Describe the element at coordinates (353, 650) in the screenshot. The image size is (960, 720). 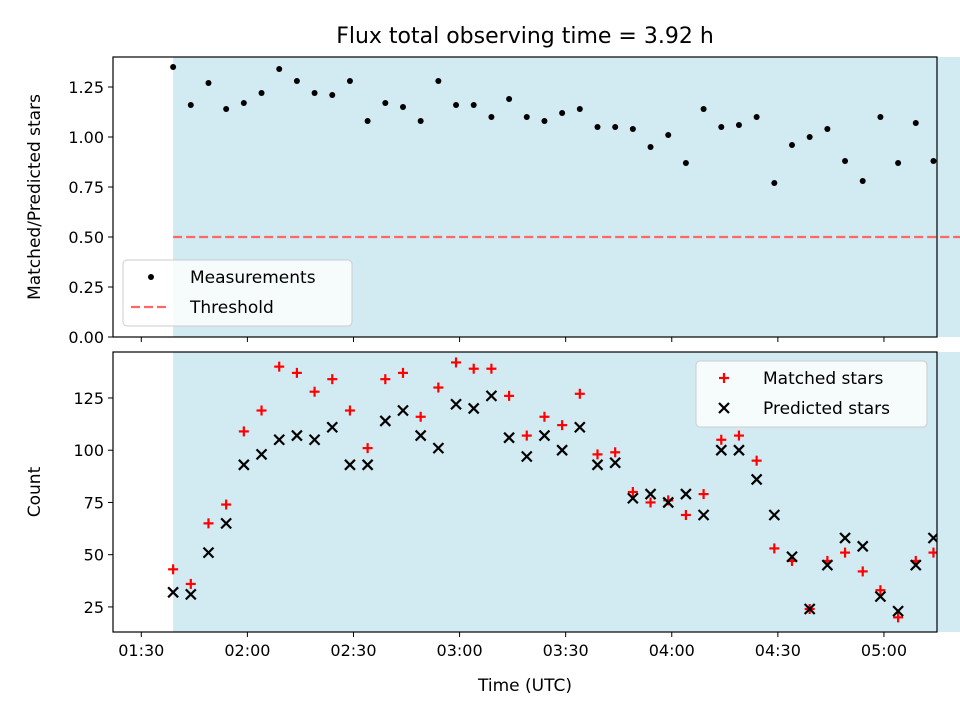
I see `x-tick-label: 02:30` at that location.